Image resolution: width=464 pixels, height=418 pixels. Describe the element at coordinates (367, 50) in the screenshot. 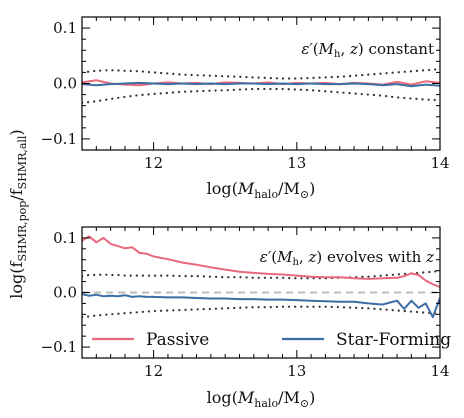

I see `panel-annotation: ε′(Mh, z) constant` at that location.